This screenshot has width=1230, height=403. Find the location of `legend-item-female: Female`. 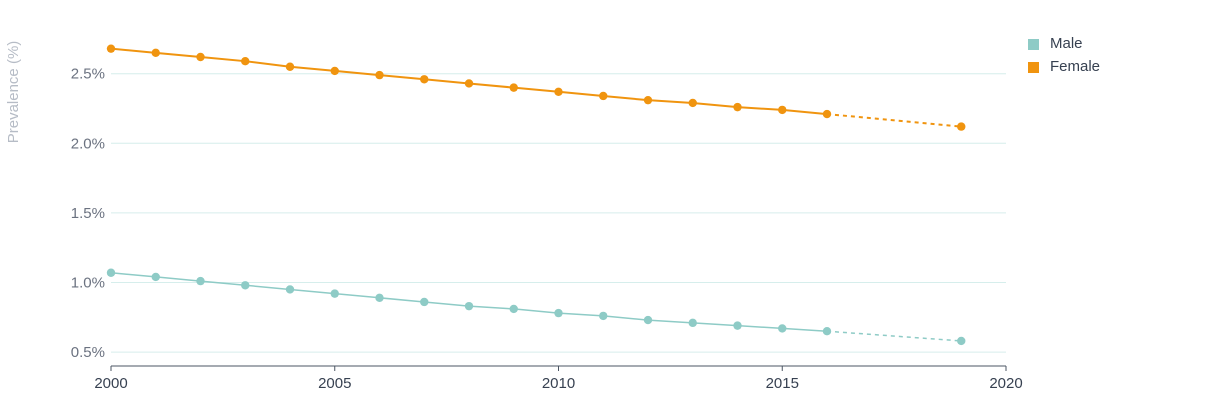

legend-item-female: Female is located at coordinates (1064, 66).